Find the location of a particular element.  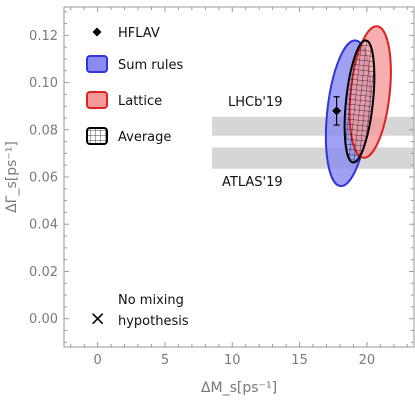

y-tick-label: 0.02 is located at coordinates (43, 272).